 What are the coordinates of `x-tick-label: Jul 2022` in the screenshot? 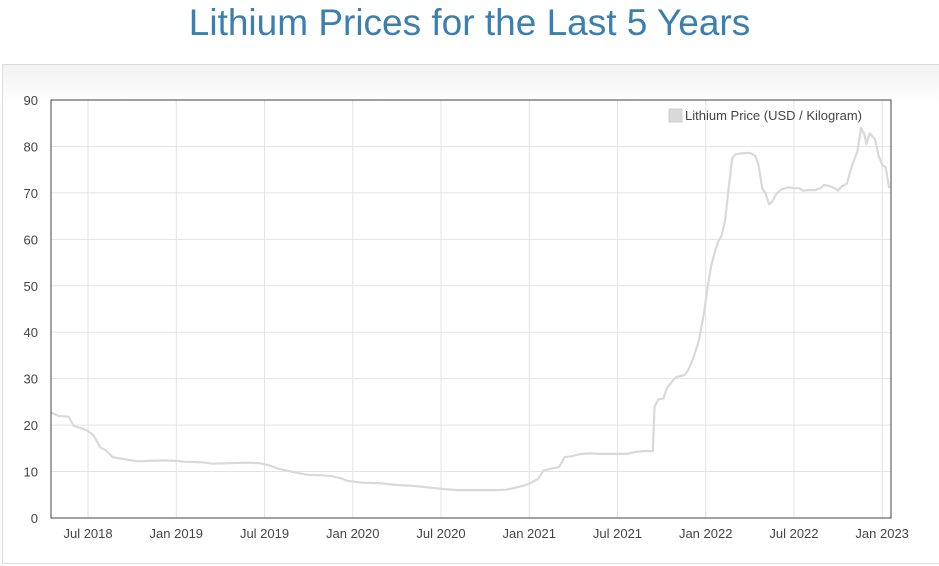 It's located at (793, 533).